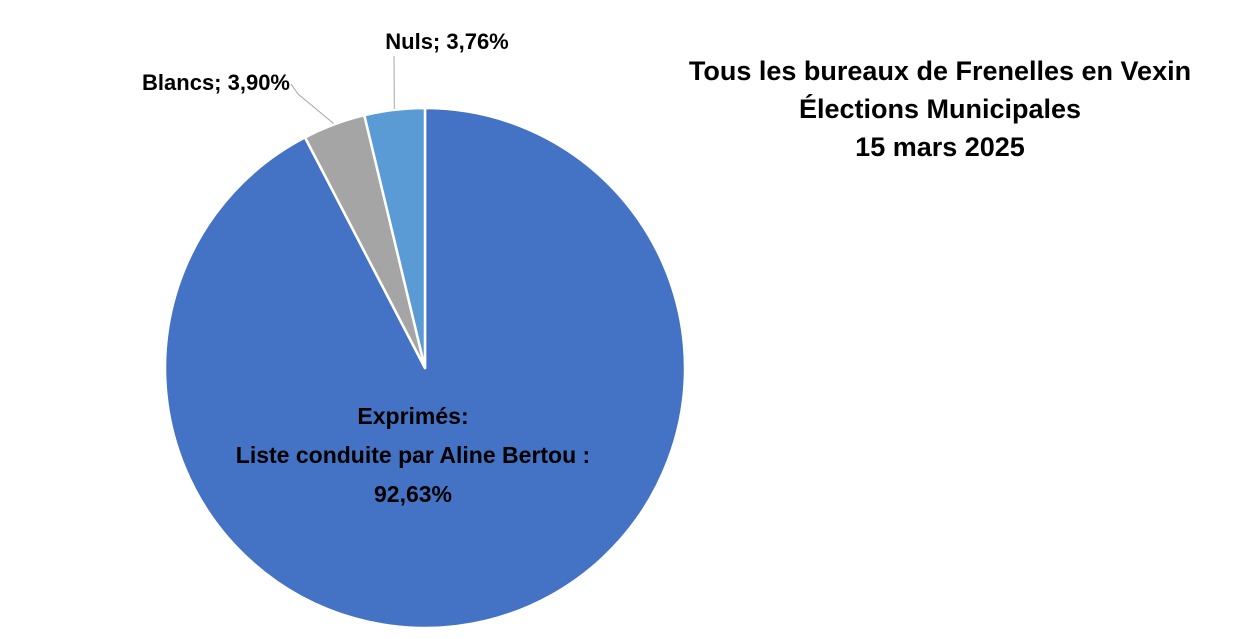 The image size is (1252, 639). I want to click on slice-label-exprimes-line2: Liste conduite par Aline Bertou :, so click(413, 455).